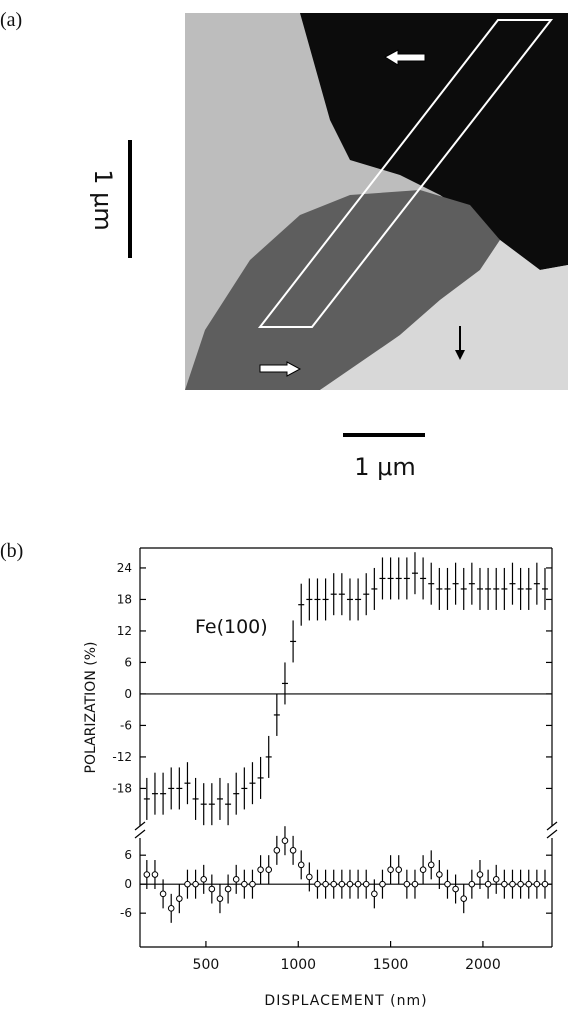 The width and height of the screenshot is (568, 1012). What do you see at coordinates (91, 708) in the screenshot?
I see `y-axis-label: POLARIZATION (%)` at bounding box center [91, 708].